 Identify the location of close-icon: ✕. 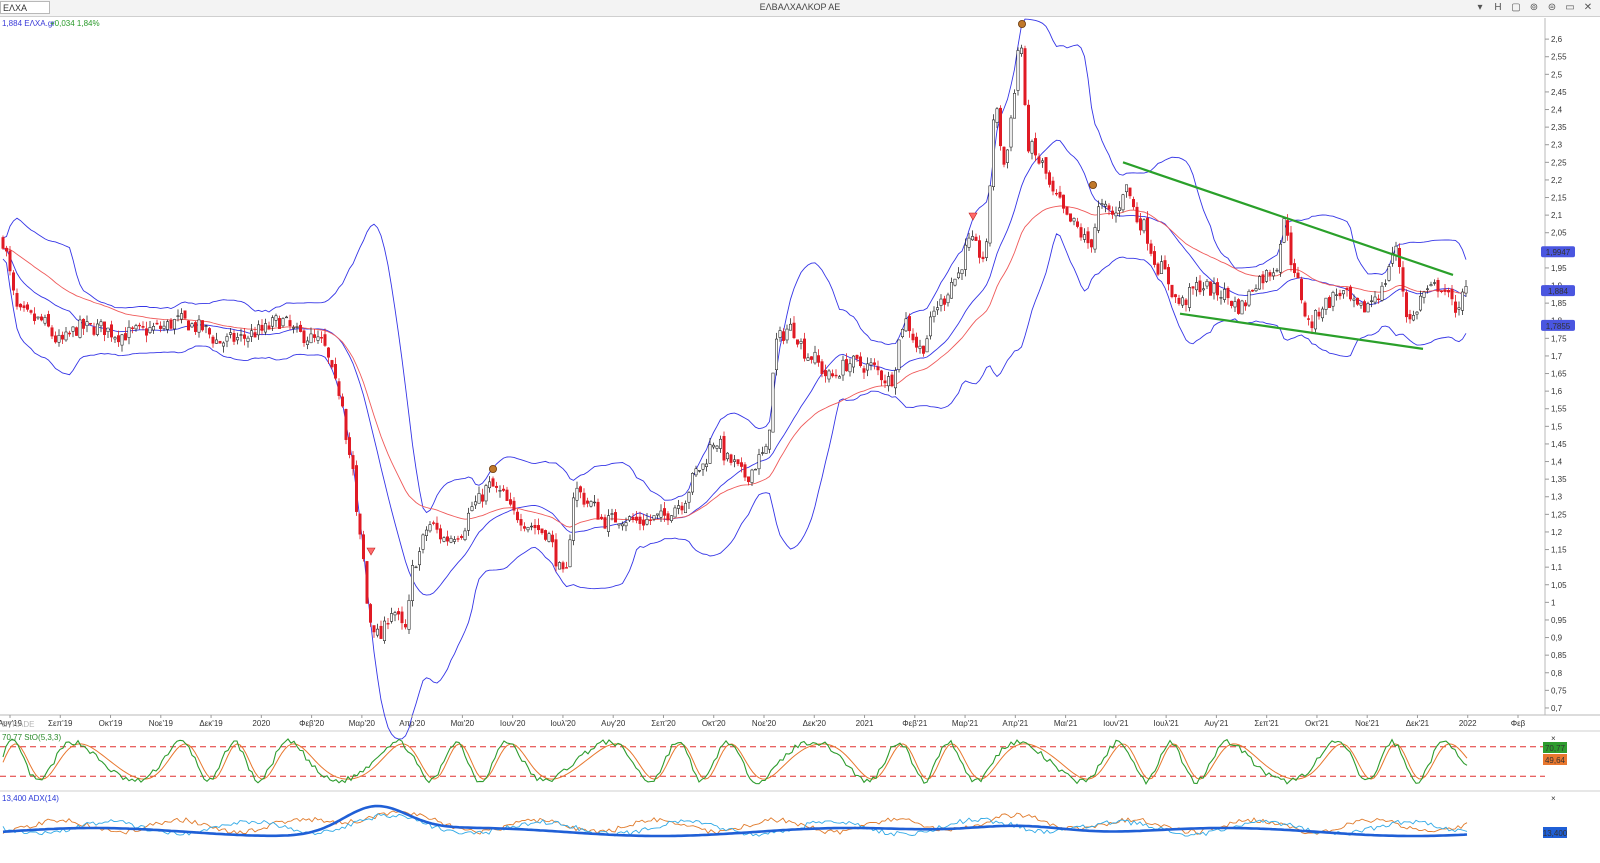
(1588, 7).